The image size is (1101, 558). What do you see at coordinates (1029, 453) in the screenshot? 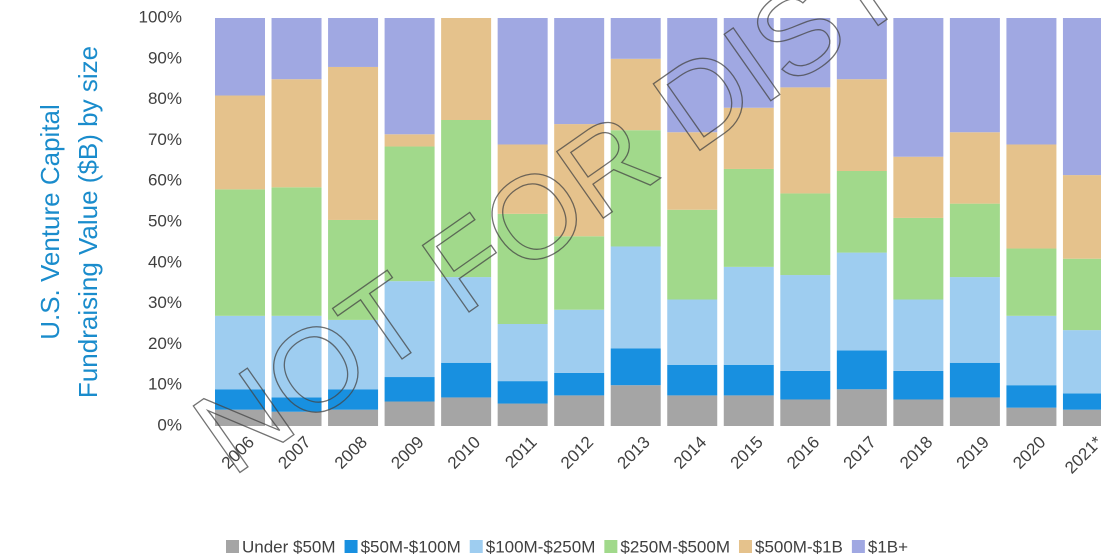
I see `x-tick-label: 2020` at bounding box center [1029, 453].